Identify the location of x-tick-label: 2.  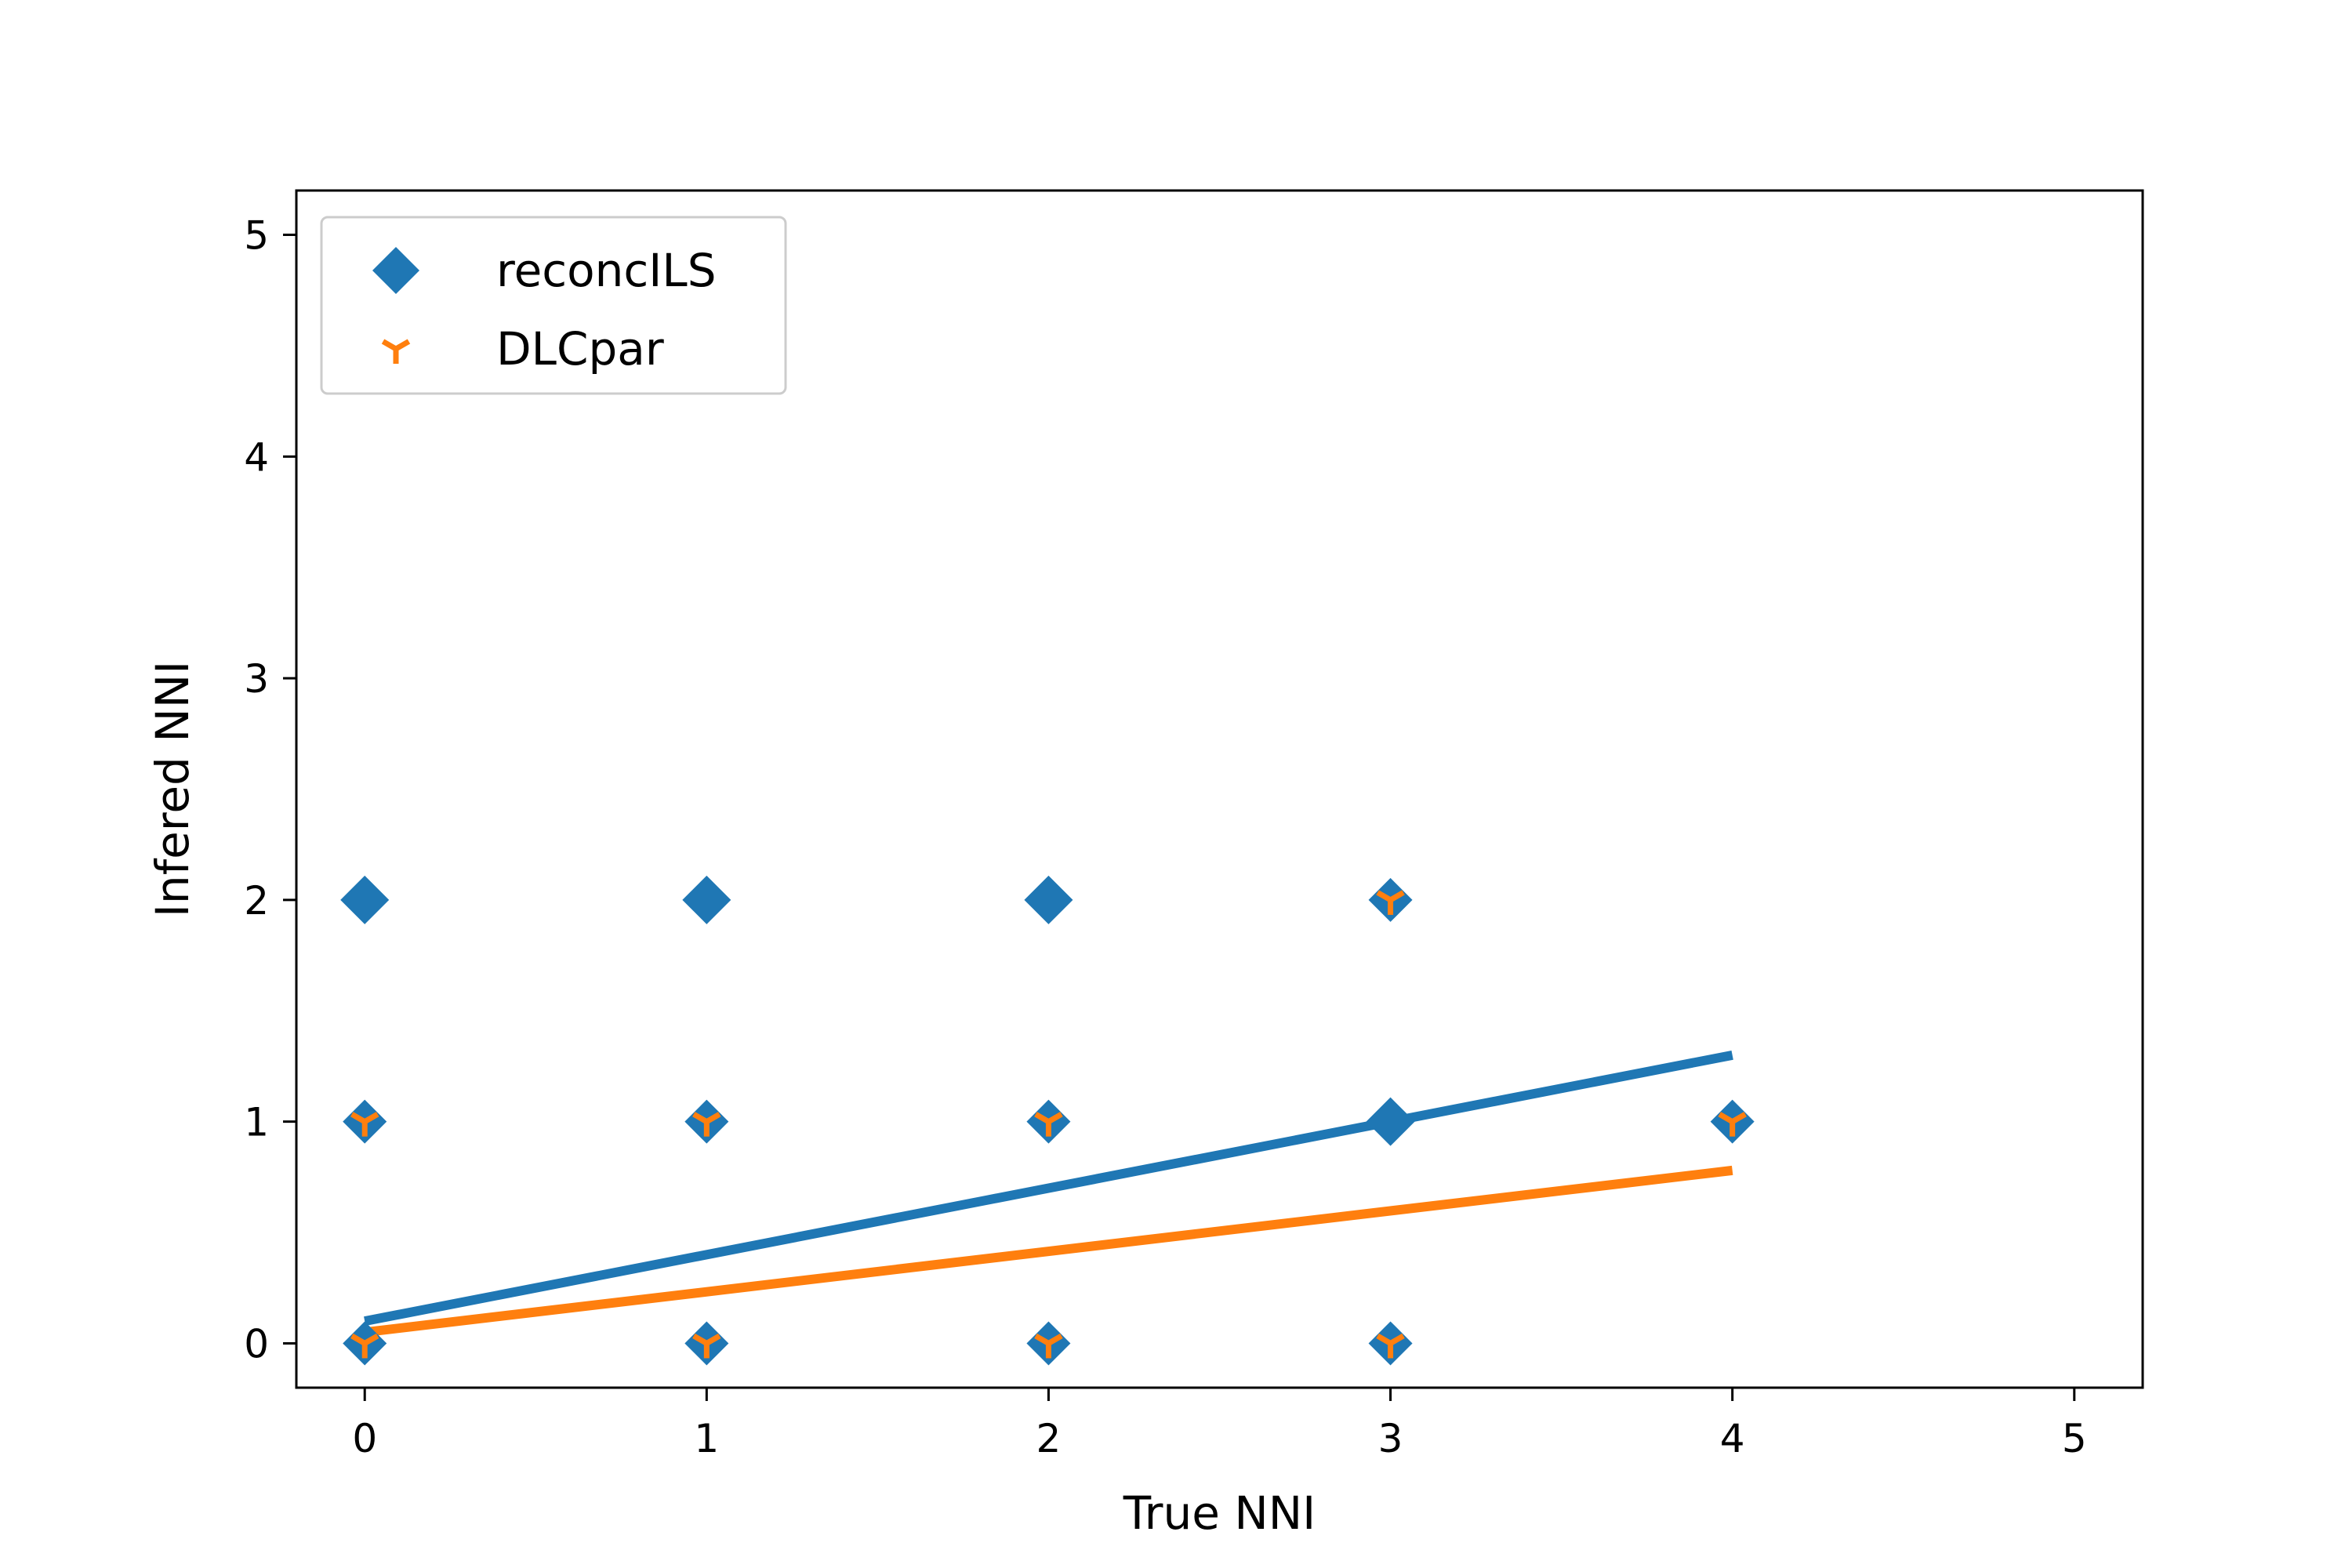
(1049, 1438).